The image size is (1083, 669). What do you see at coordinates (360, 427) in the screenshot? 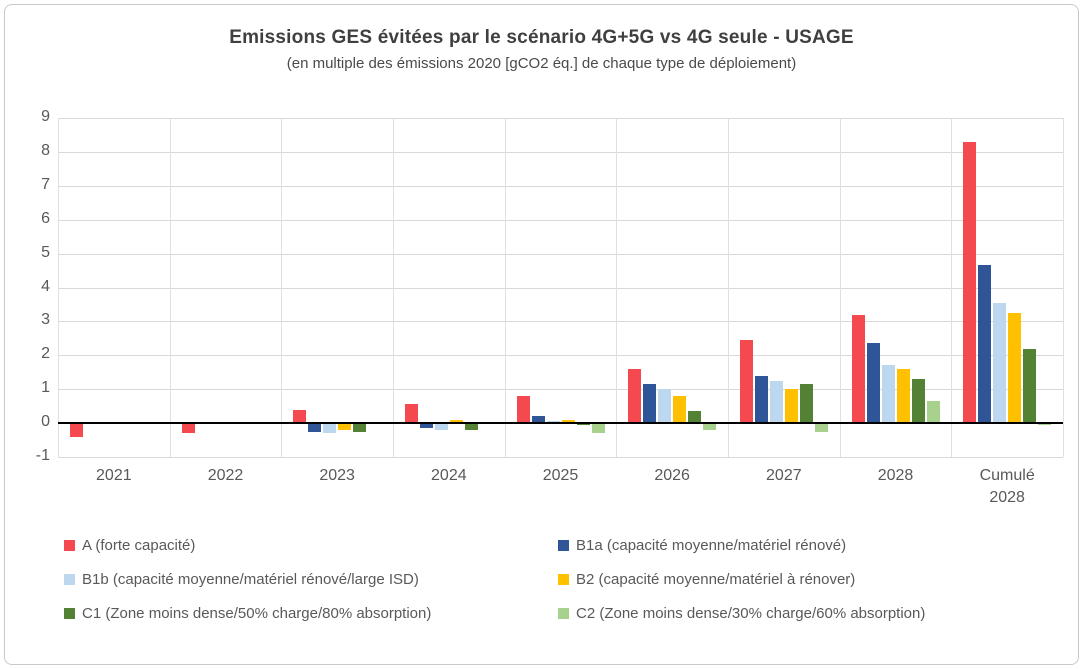
I see `bar-C1-2023` at bounding box center [360, 427].